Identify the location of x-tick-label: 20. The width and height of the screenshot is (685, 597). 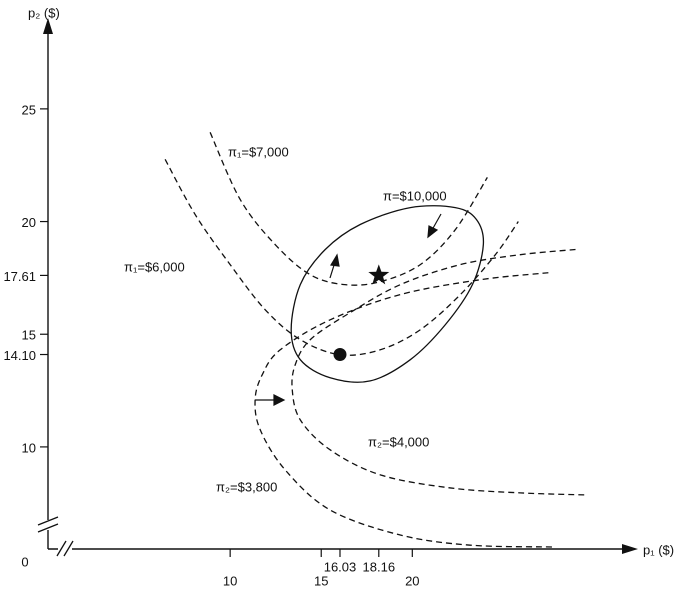
(412, 580).